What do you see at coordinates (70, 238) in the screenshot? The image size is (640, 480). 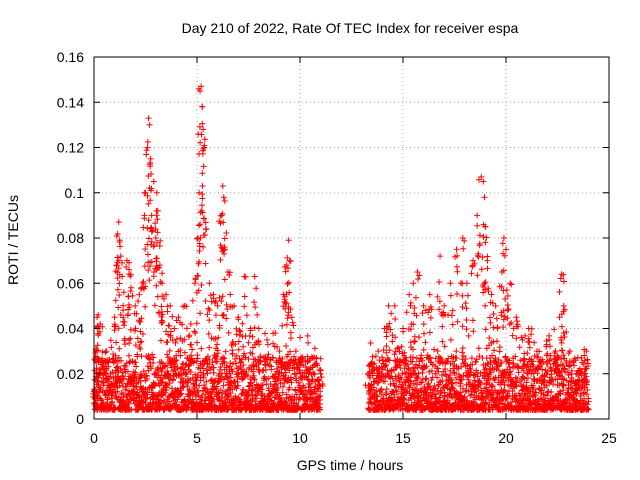 I see `y-tick-label: 0.08` at bounding box center [70, 238].